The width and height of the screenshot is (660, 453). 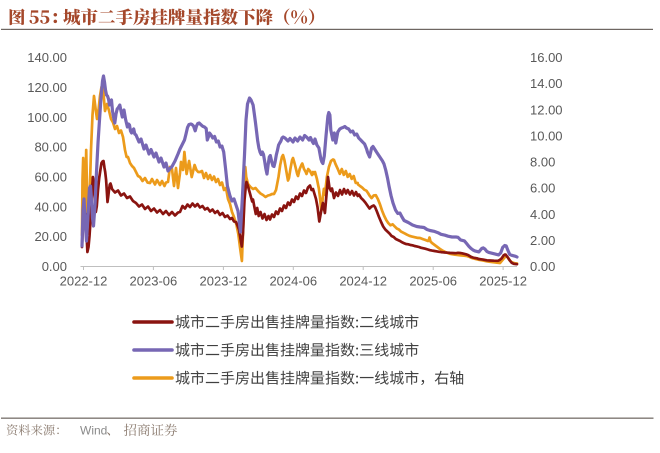 I want to click on svg-text: 16.00, so click(x=546, y=57).